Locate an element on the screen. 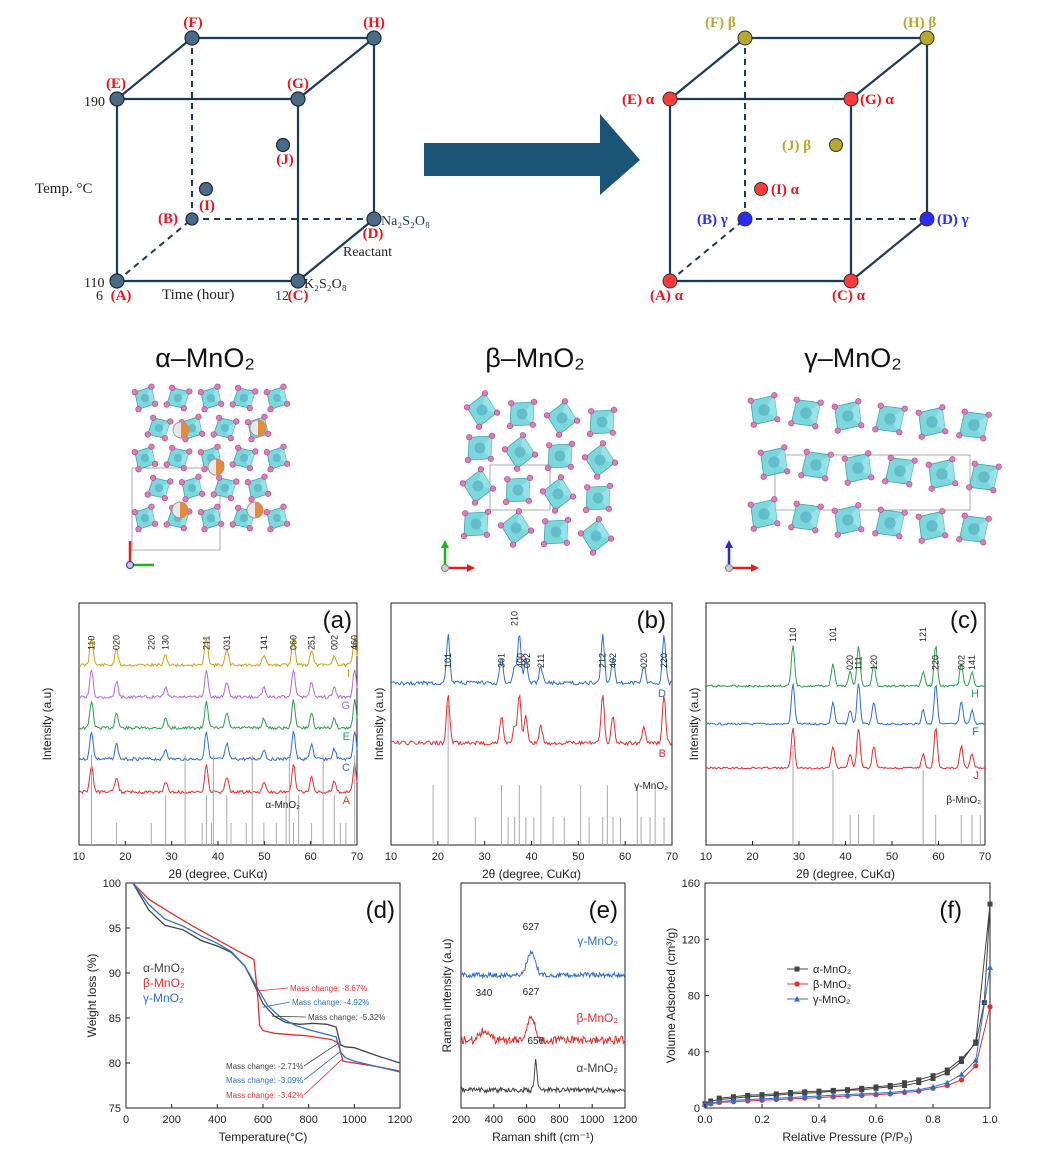 The height and width of the screenshot is (1163, 1048). cube-edge is located at coordinates (889, 250).